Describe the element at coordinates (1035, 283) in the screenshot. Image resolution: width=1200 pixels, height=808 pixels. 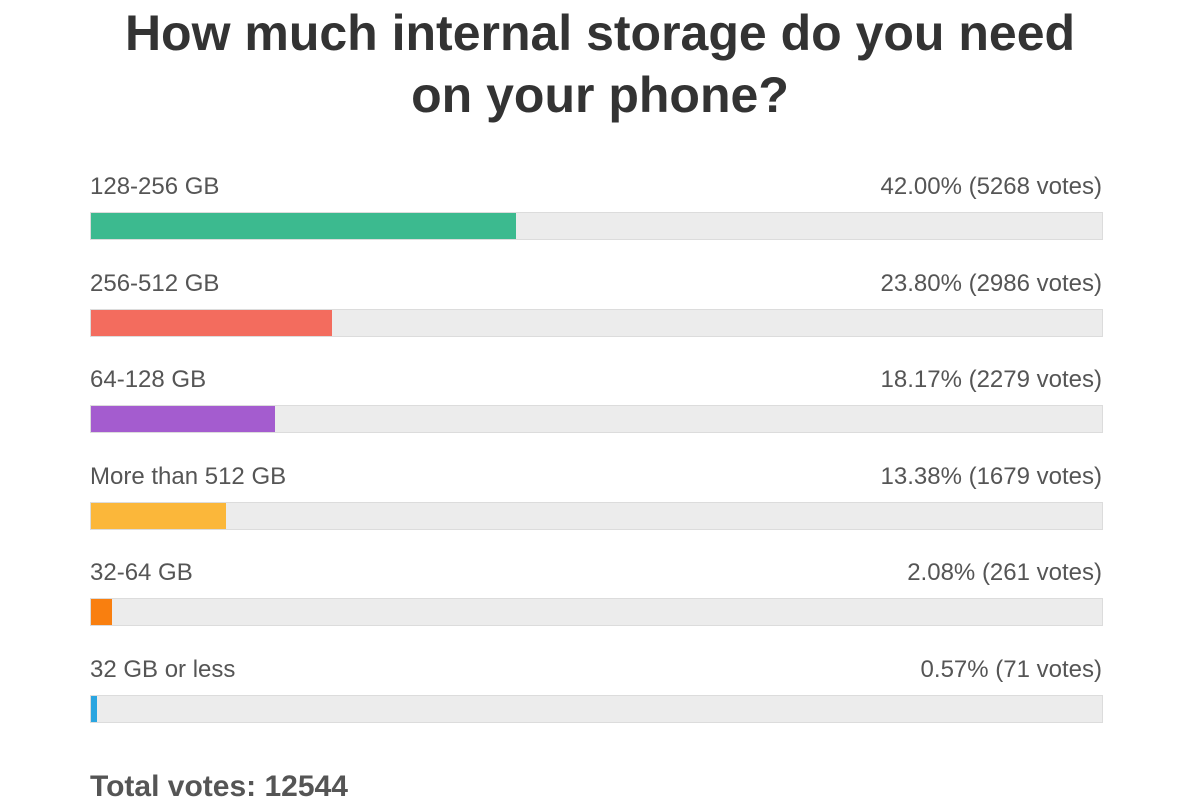
I see `votes-label: (2986 votes)` at that location.